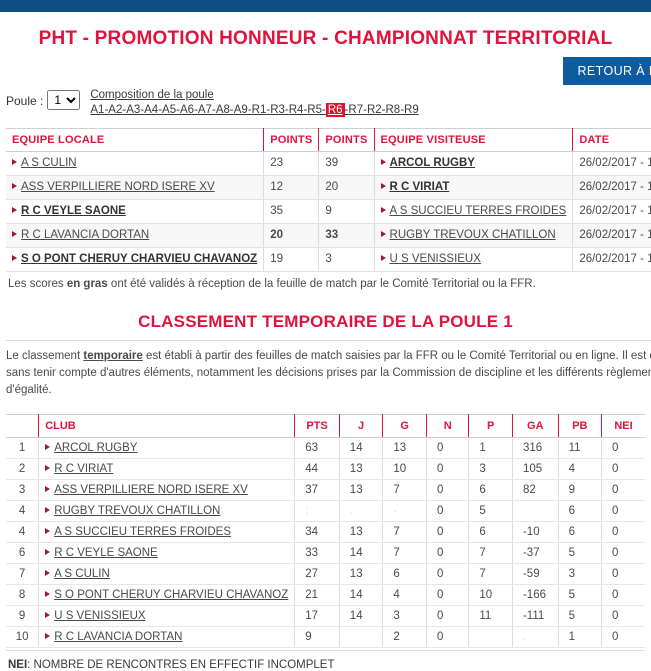 This screenshot has height=671, width=651. What do you see at coordinates (623, 426) in the screenshot?
I see `col-nei: NEI` at bounding box center [623, 426].